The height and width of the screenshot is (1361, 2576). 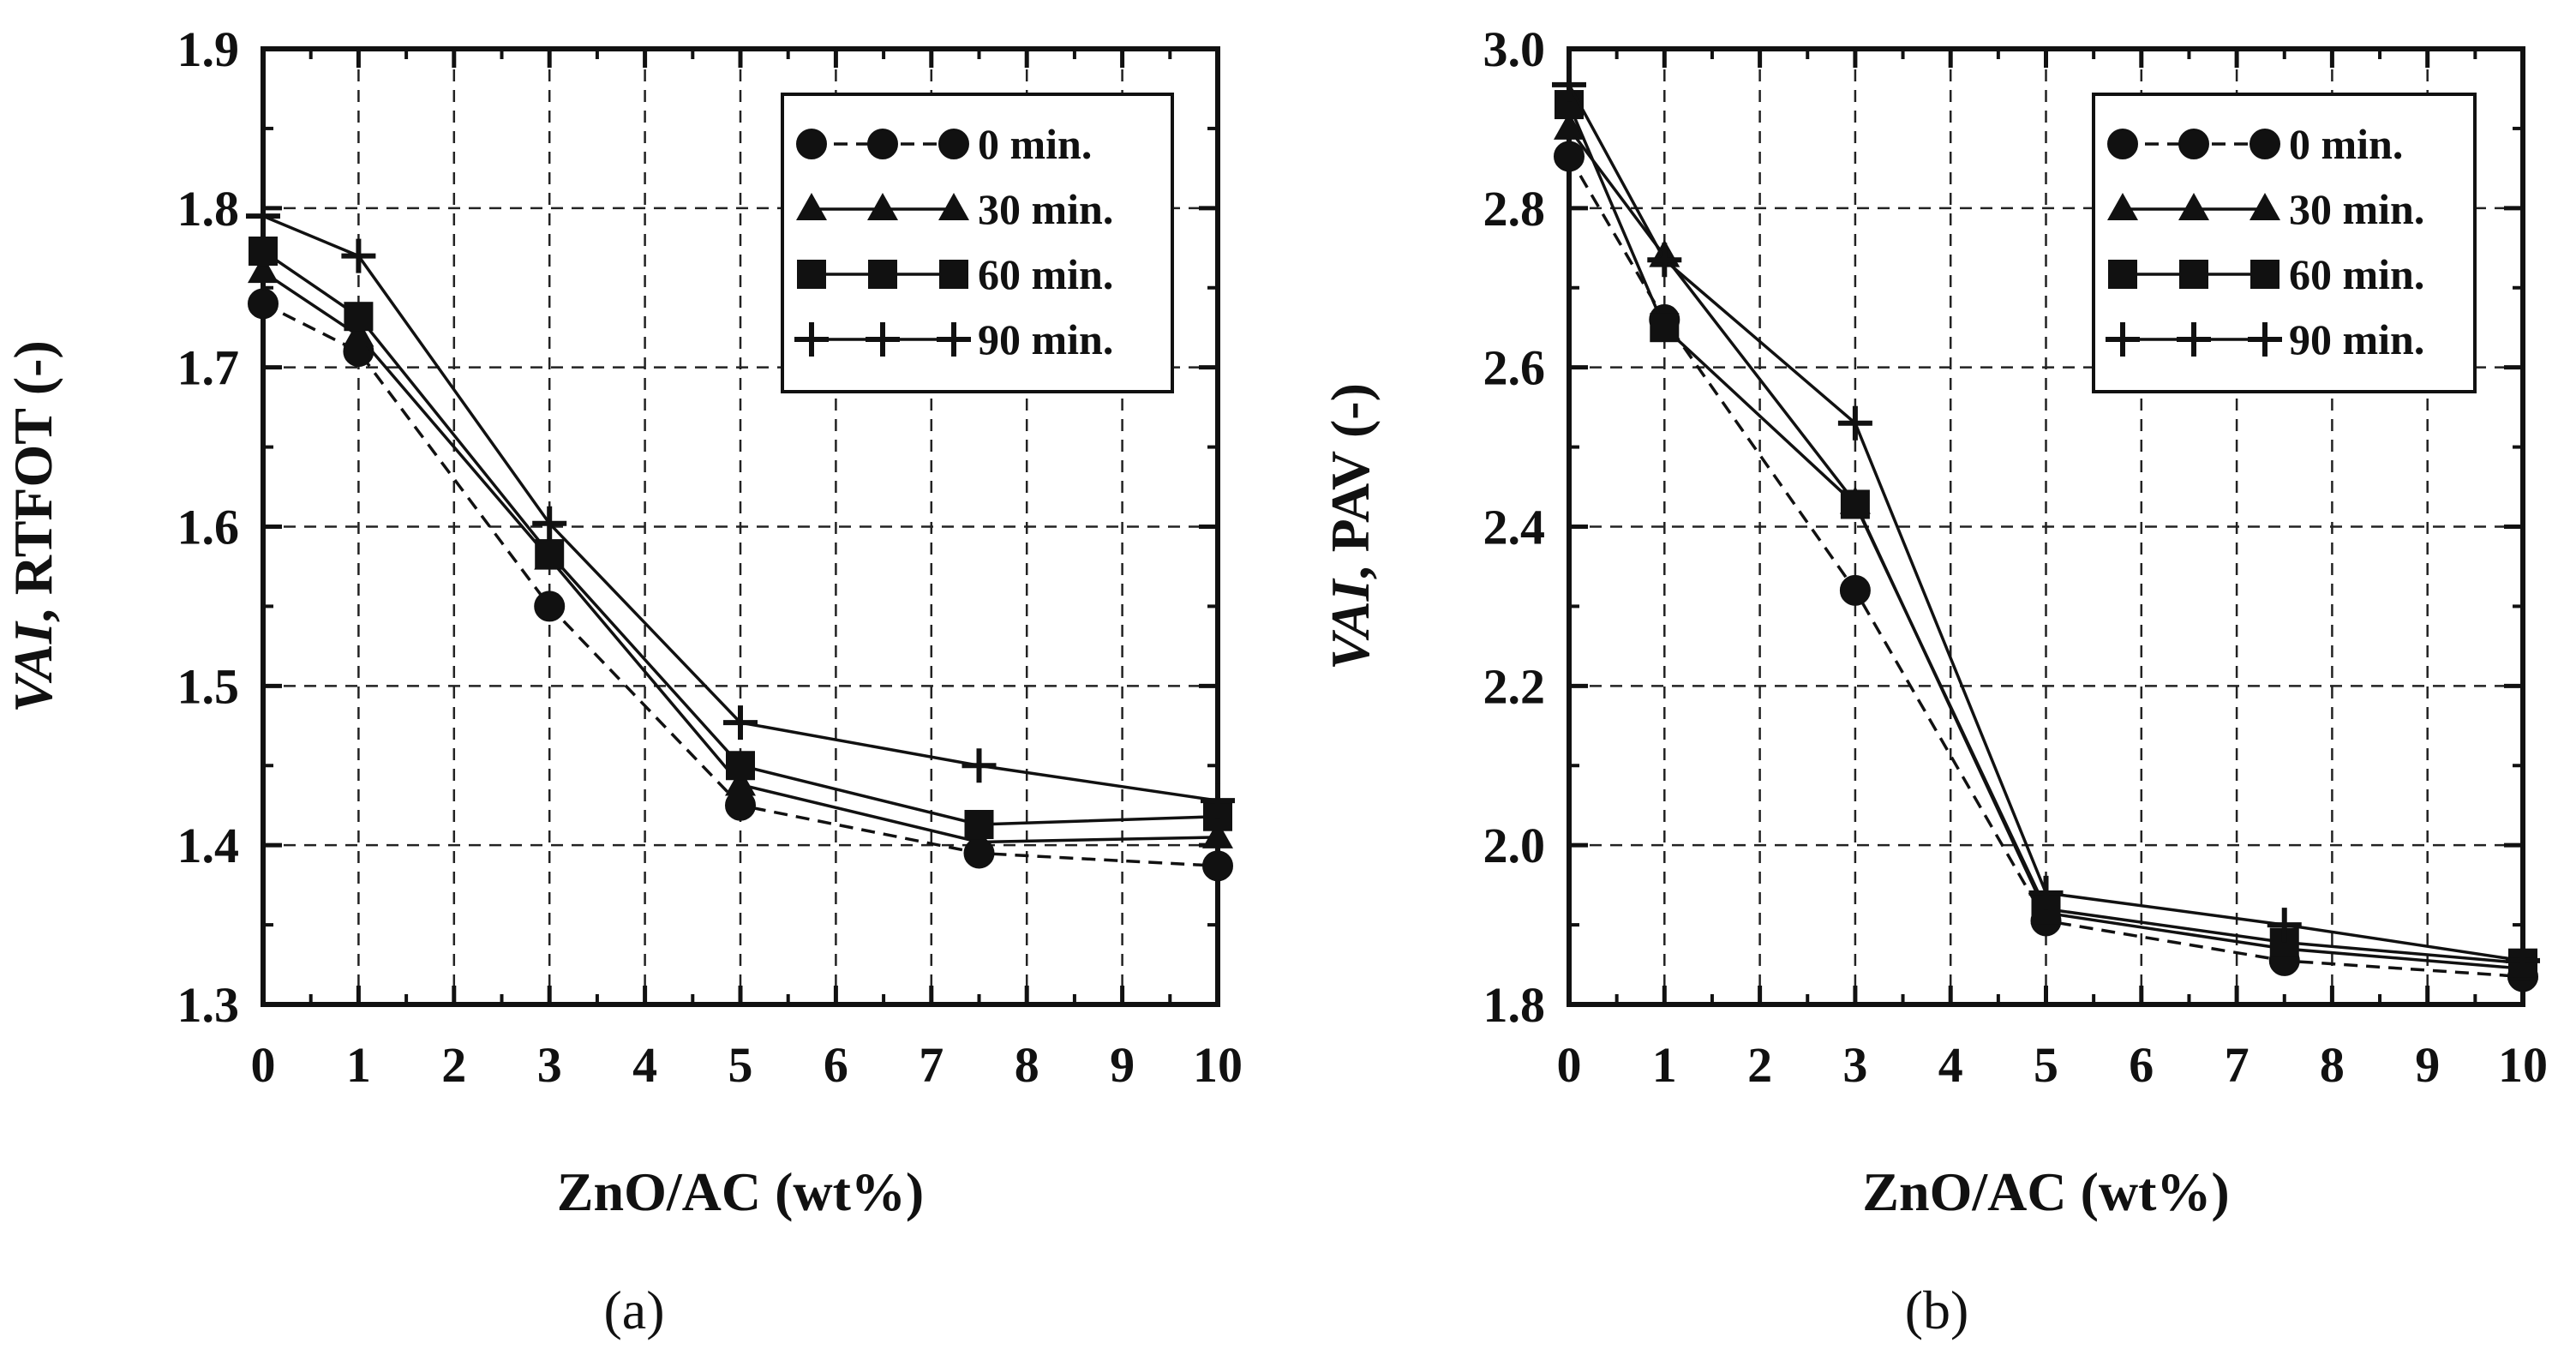 What do you see at coordinates (208, 368) in the screenshot?
I see `y-tick-label: 1.7` at bounding box center [208, 368].